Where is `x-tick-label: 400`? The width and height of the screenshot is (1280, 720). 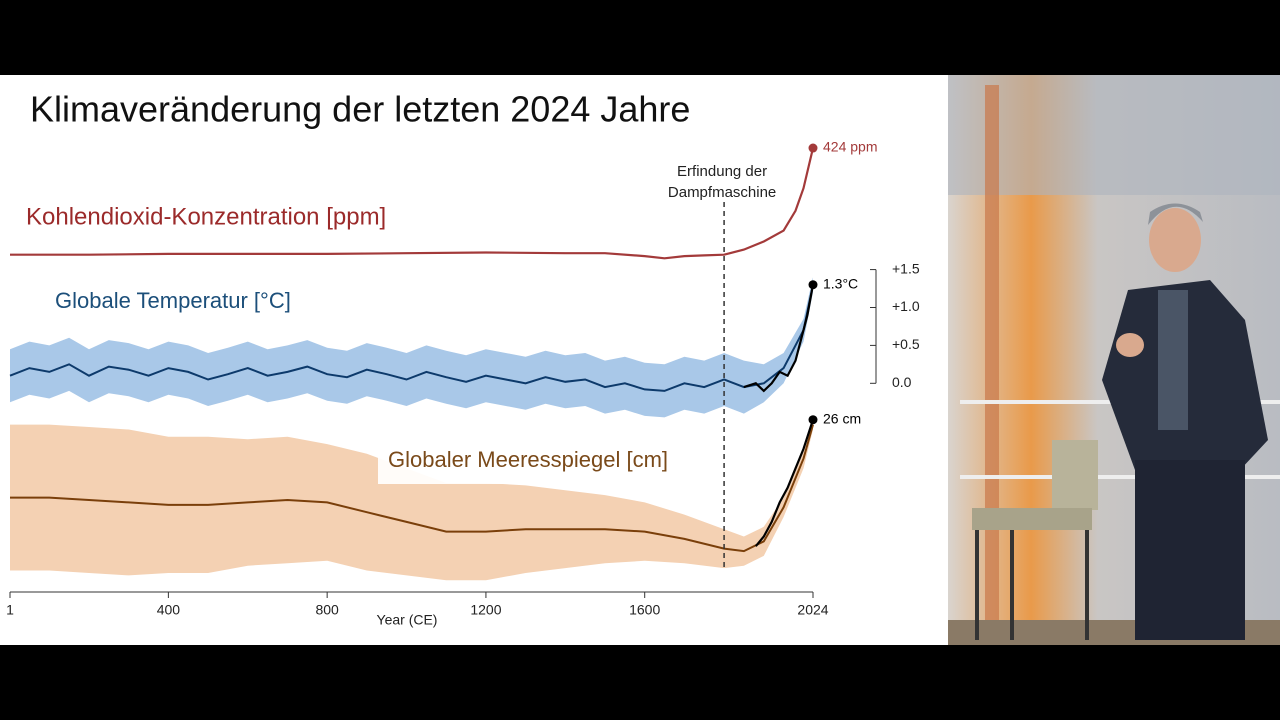
x-tick-label: 400 is located at coordinates (169, 610).